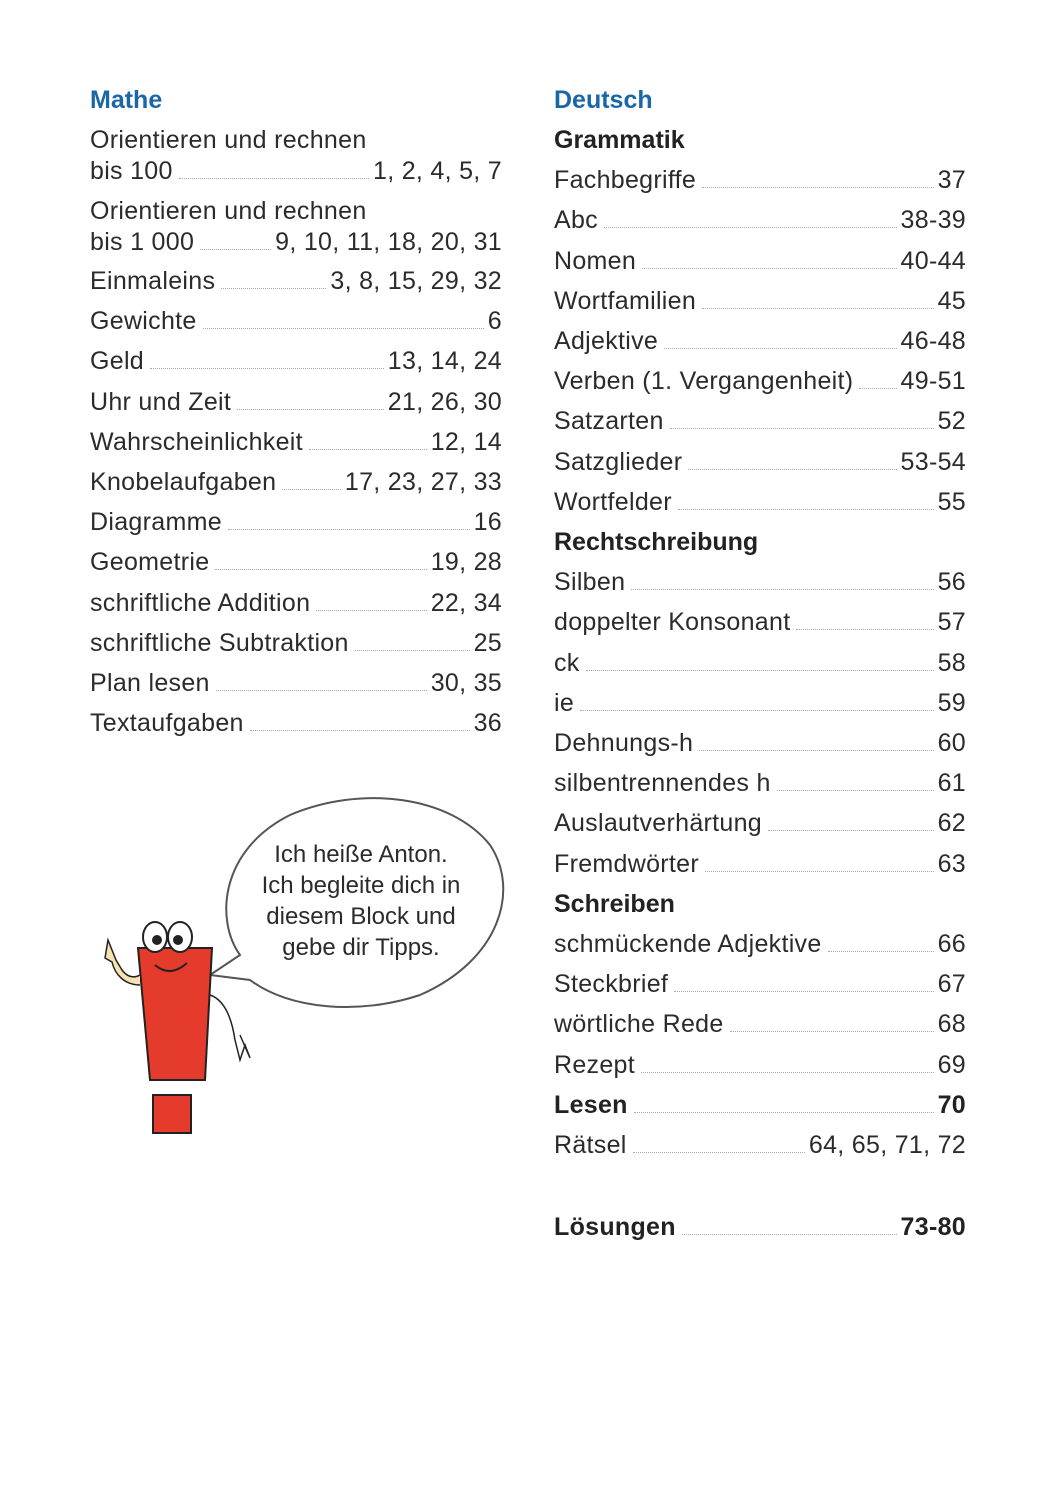  What do you see at coordinates (487, 642) in the screenshot?
I see `entry-pages: 25` at bounding box center [487, 642].